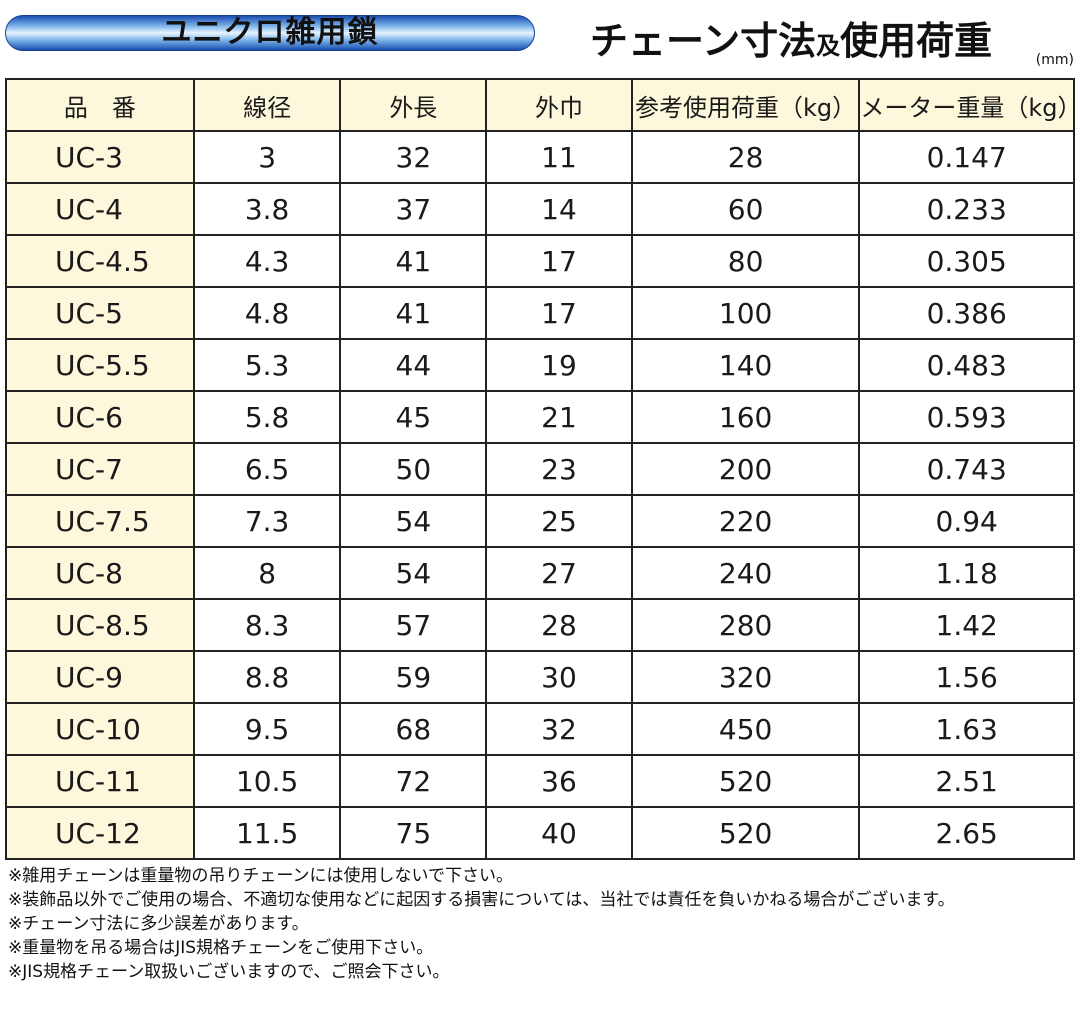 The height and width of the screenshot is (1014, 1080). I want to click on cell: 8.8, so click(267, 677).